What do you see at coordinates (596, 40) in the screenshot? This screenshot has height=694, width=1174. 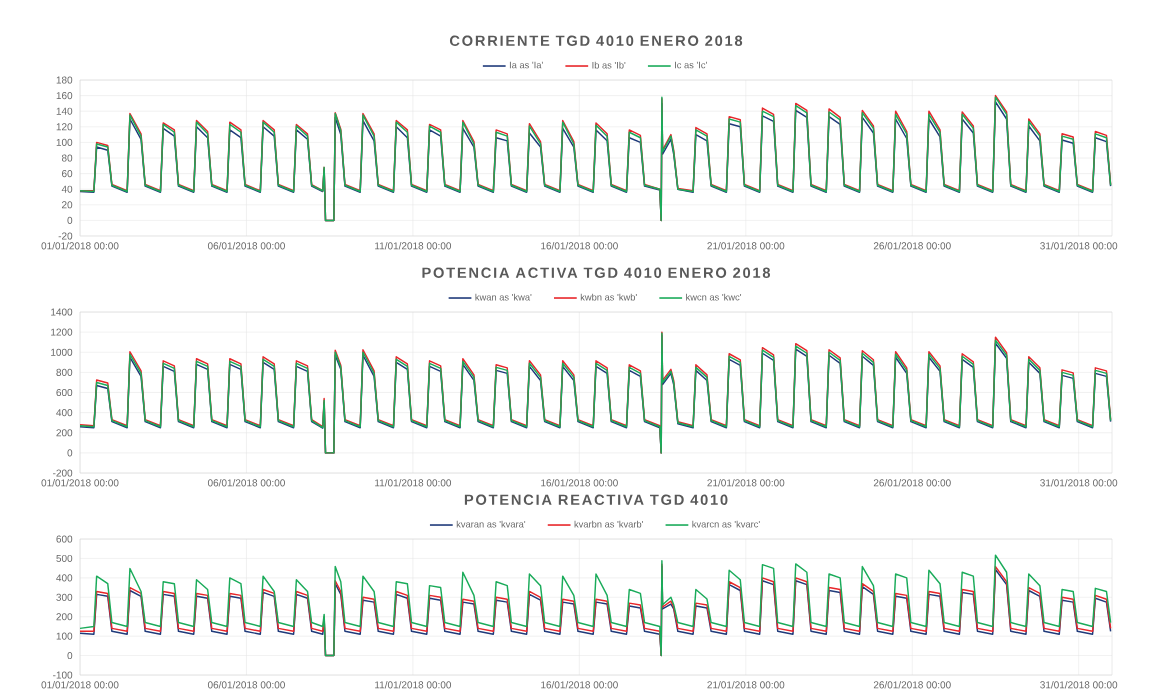 I see `chart-title: CORRIENTE TGD 4010 ENERO 2018` at bounding box center [596, 40].